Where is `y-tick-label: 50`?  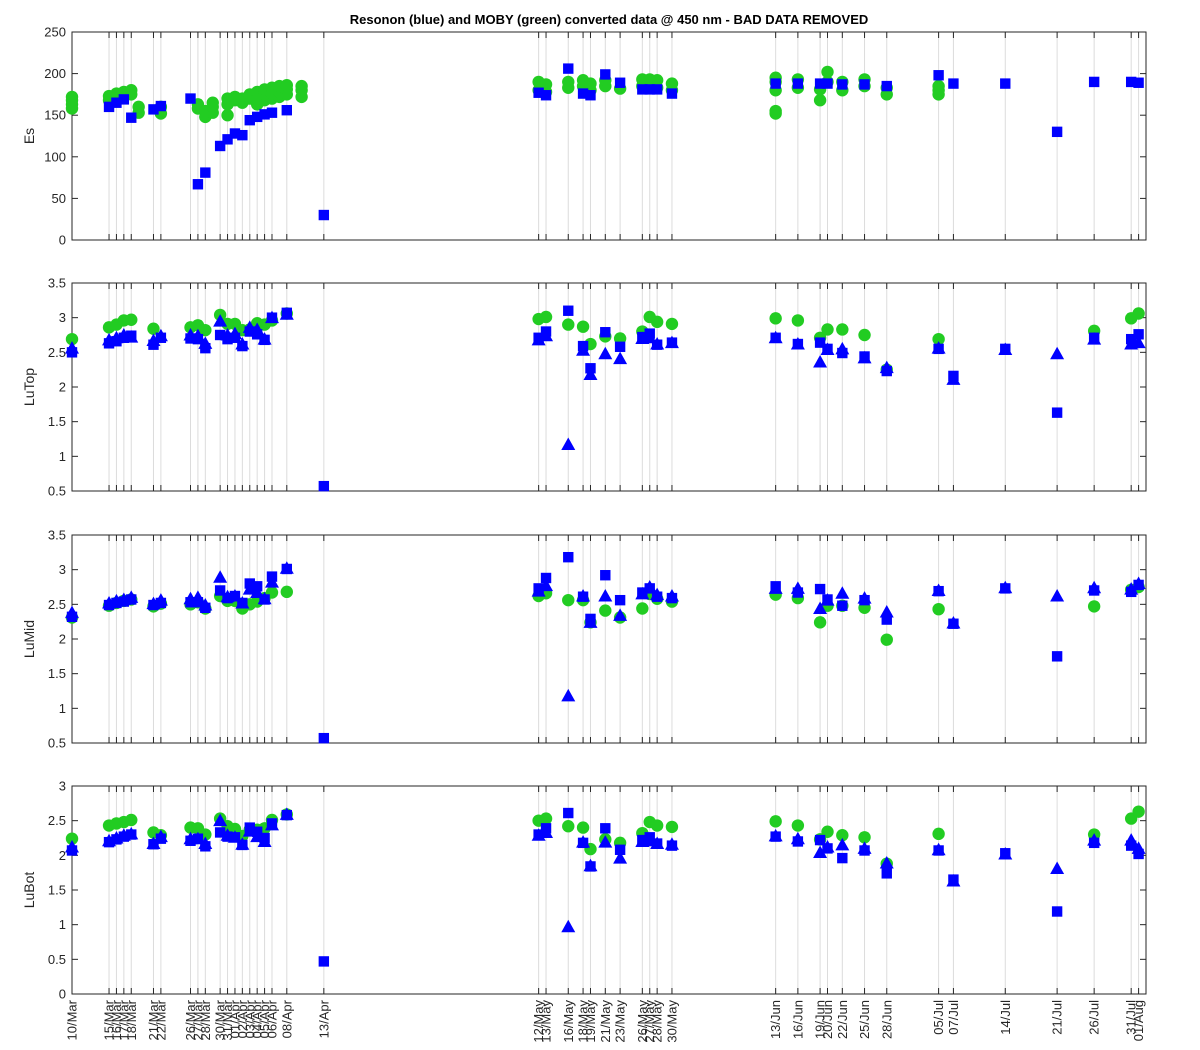 y-tick-label: 50 is located at coordinates (59, 198).